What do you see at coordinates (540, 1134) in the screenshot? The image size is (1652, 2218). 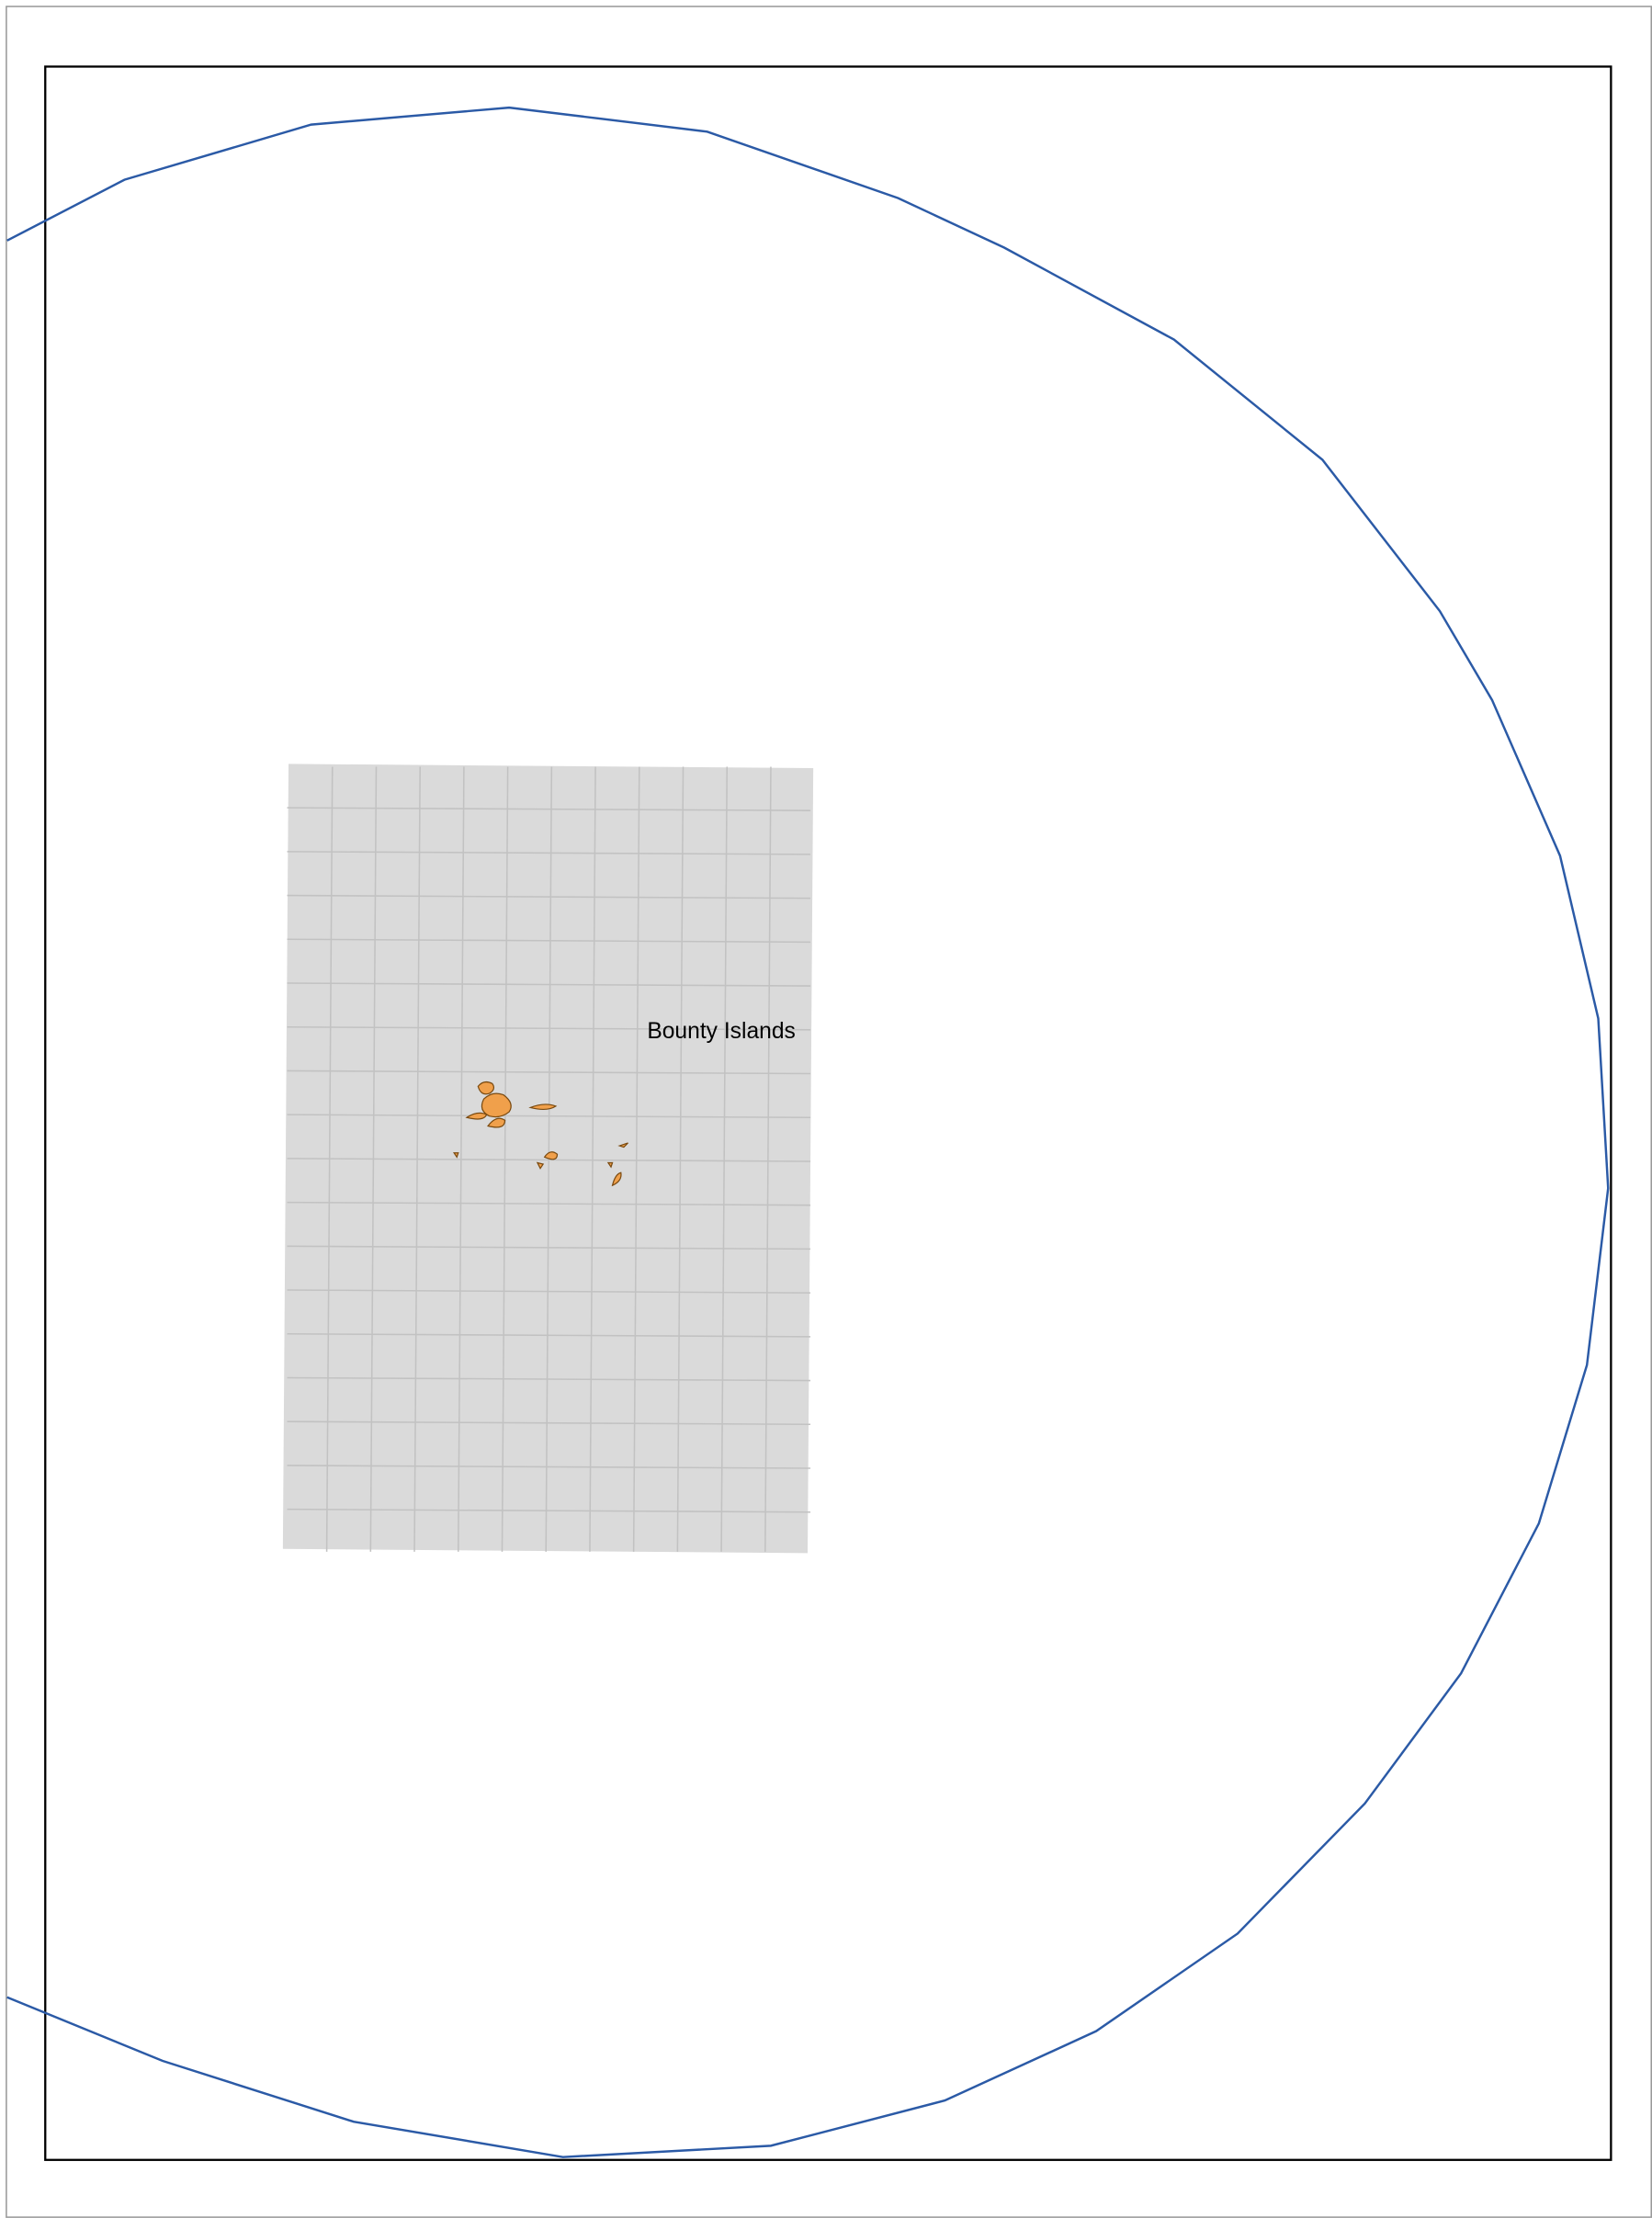 I see `islands` at bounding box center [540, 1134].